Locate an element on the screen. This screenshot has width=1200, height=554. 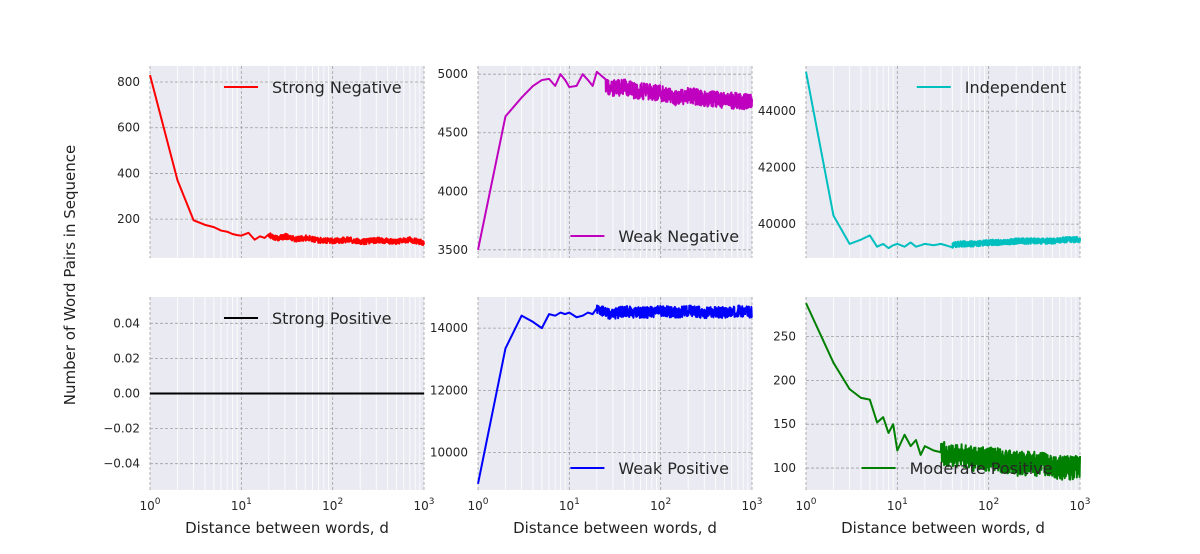
y-tick-label: 40000 is located at coordinates (777, 224).